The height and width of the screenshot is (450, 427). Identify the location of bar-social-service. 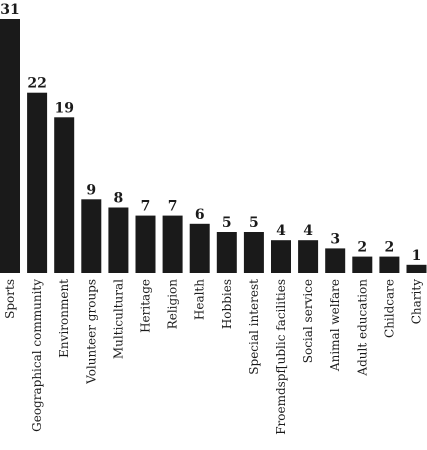
(308, 256).